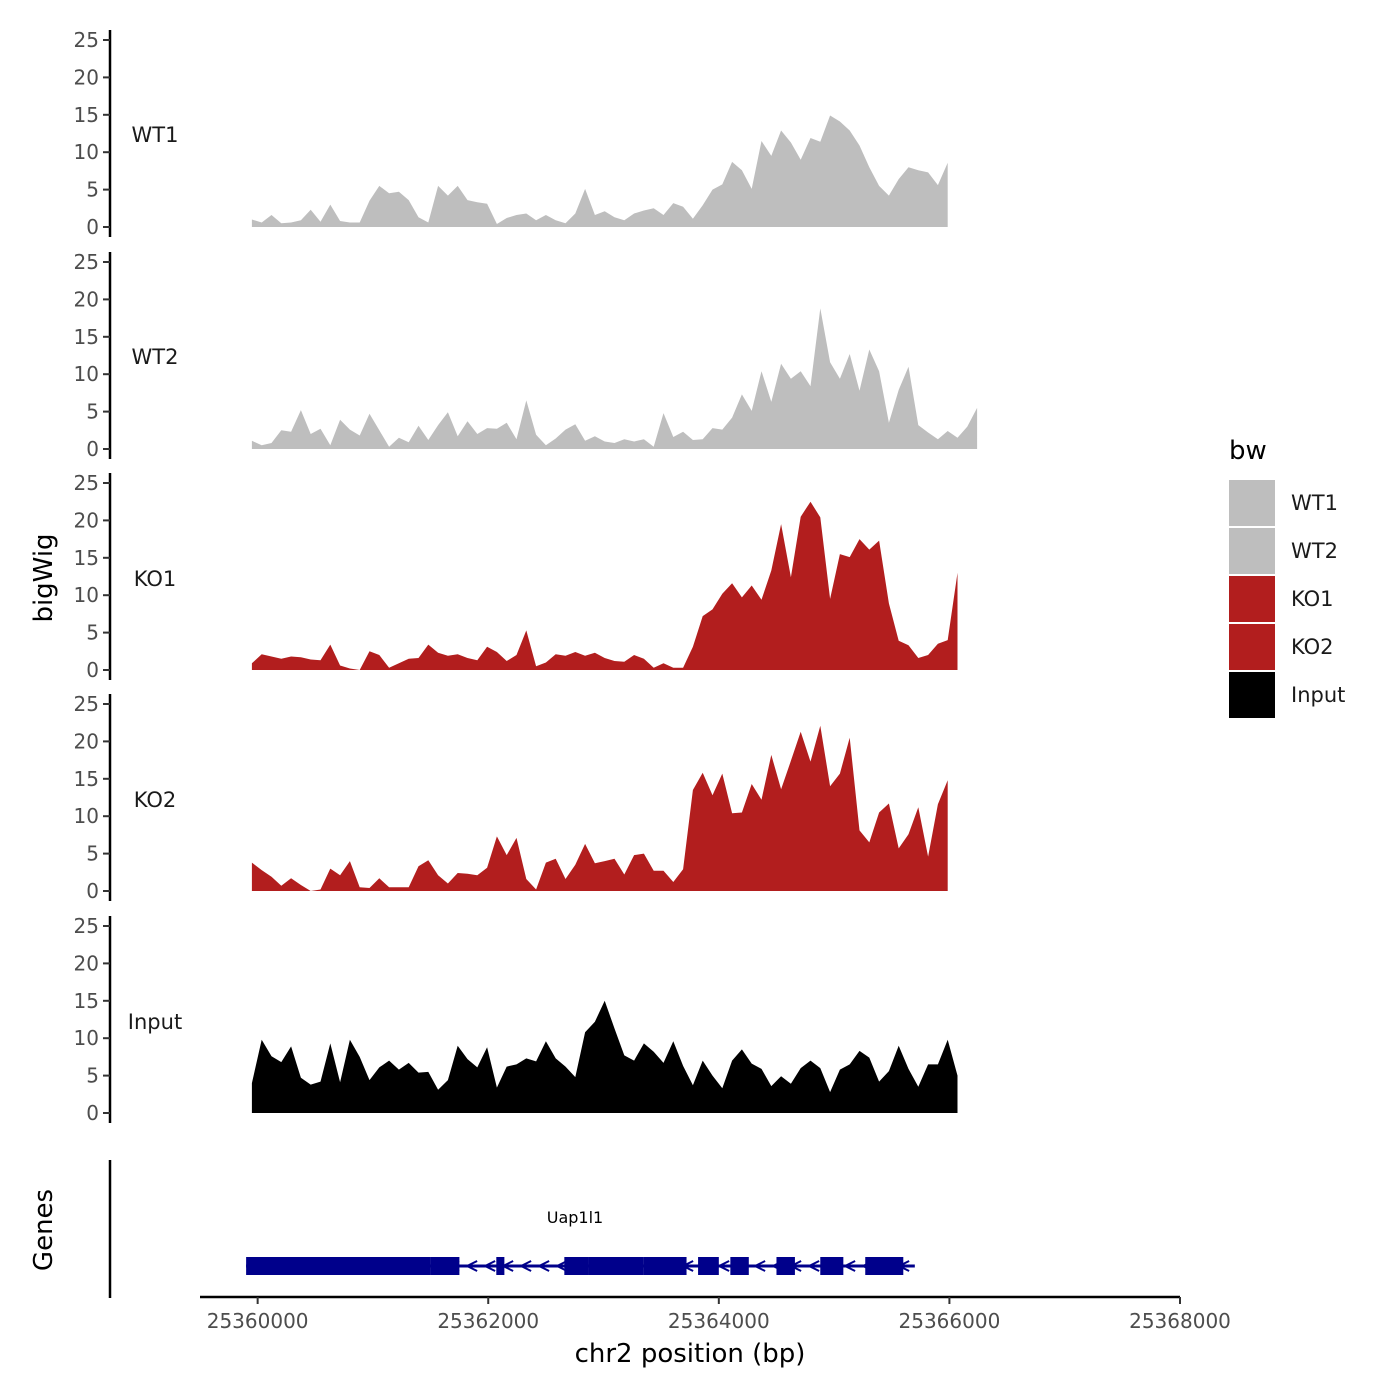 The width and height of the screenshot is (1400, 1400). What do you see at coordinates (155, 800) in the screenshot?
I see `track-label: KO2` at bounding box center [155, 800].